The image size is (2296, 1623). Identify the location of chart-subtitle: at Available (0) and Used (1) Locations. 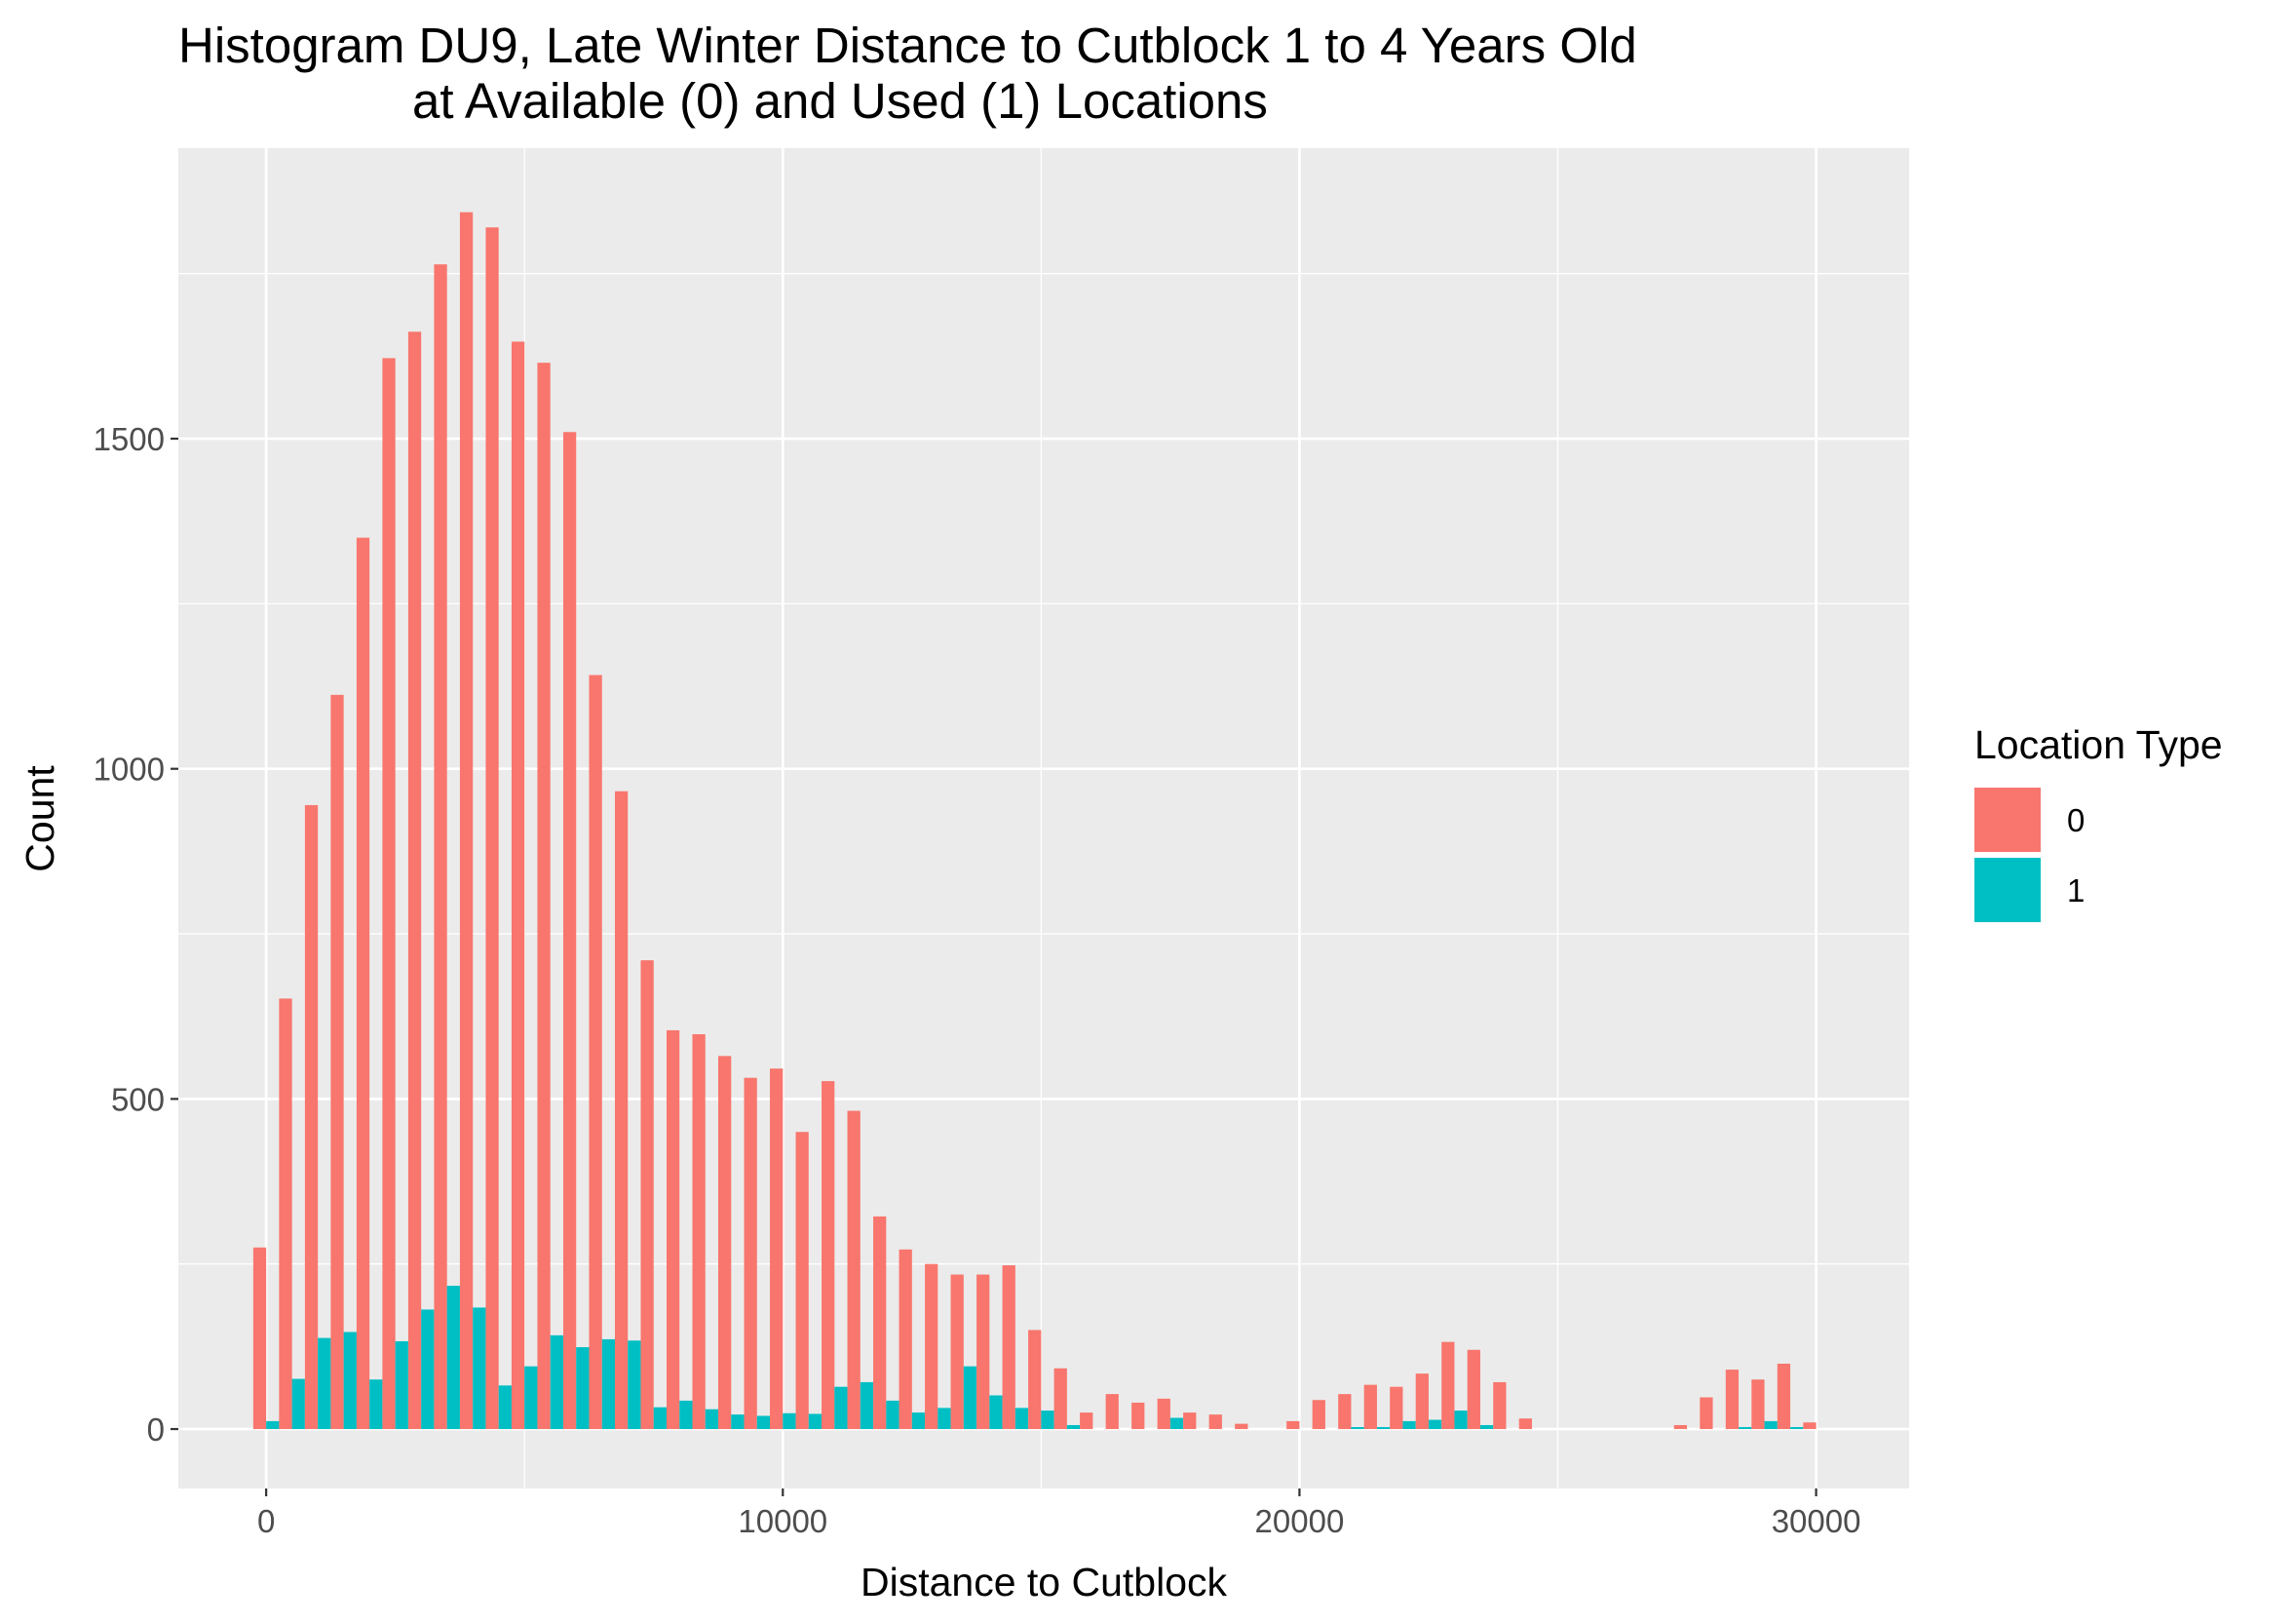
(840, 101).